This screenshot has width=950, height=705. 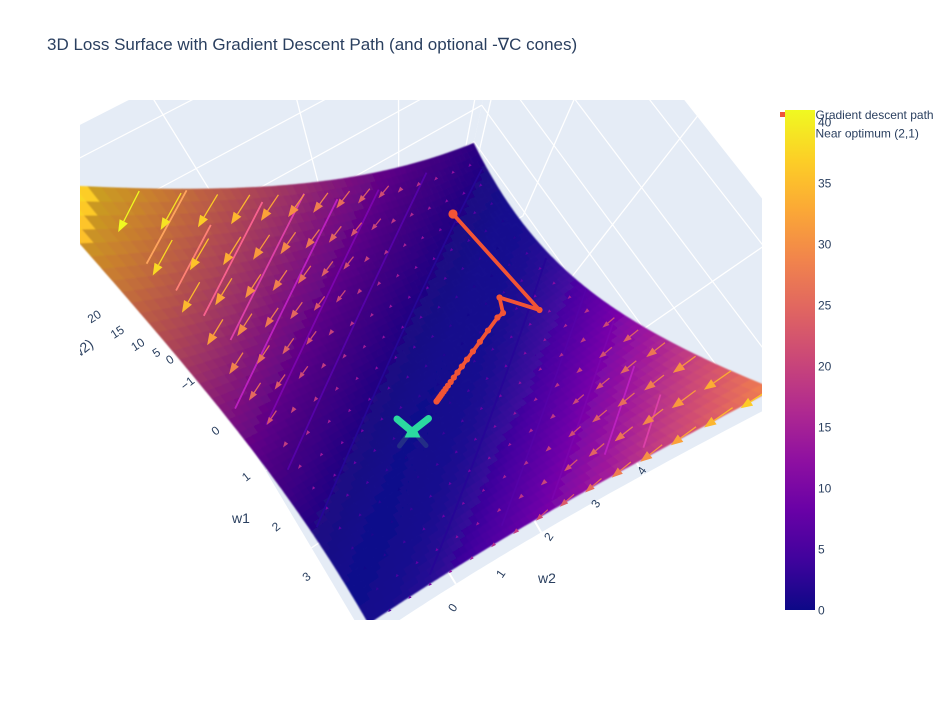 What do you see at coordinates (825, 428) in the screenshot?
I see `svg-text: 15` at bounding box center [825, 428].